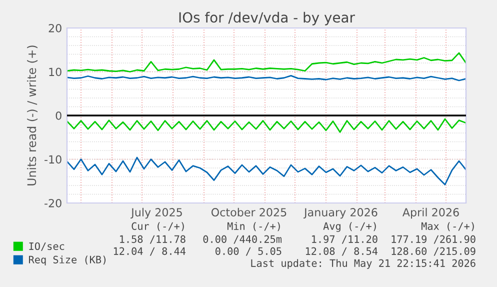 Image resolution: width=497 pixels, height=287 pixels. I want to click on text: Min (-/+), so click(253, 227).